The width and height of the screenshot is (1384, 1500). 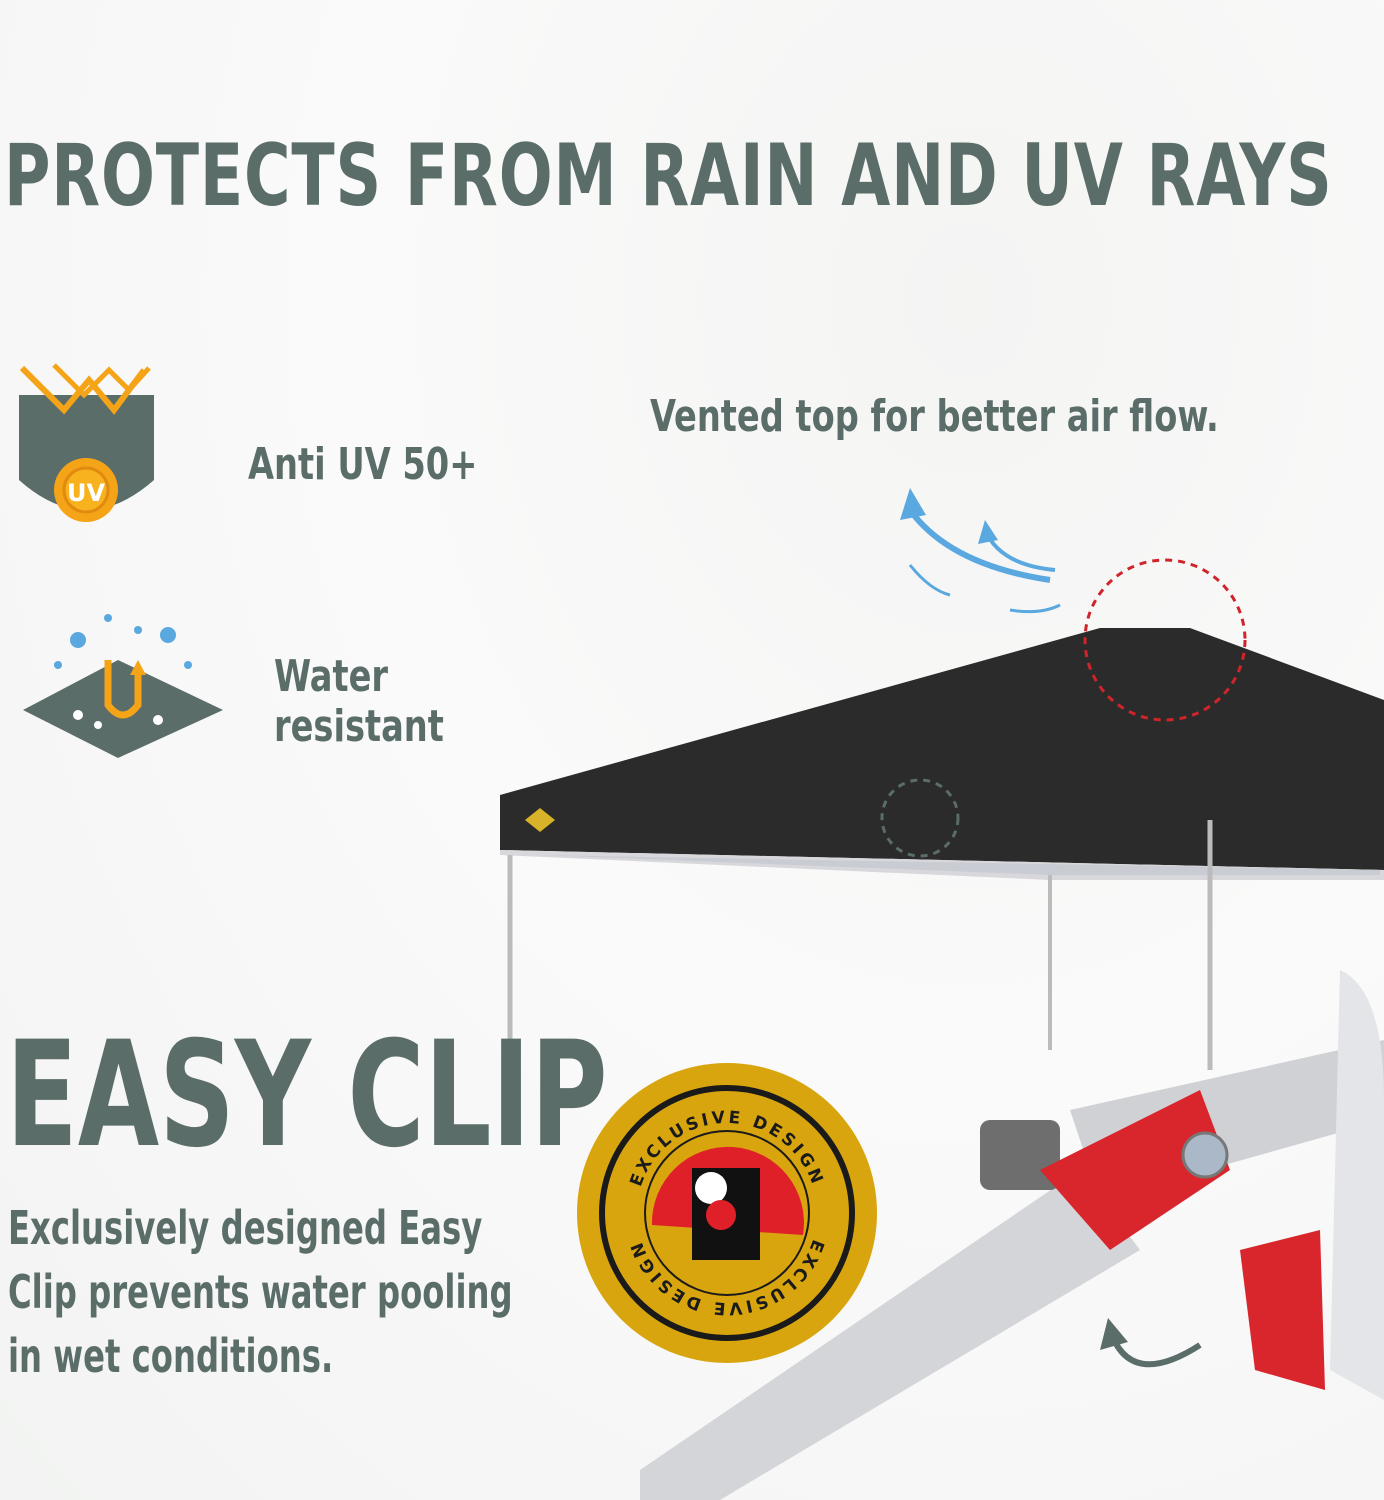 What do you see at coordinates (1165, 640) in the screenshot?
I see `vent-highlight-circle` at bounding box center [1165, 640].